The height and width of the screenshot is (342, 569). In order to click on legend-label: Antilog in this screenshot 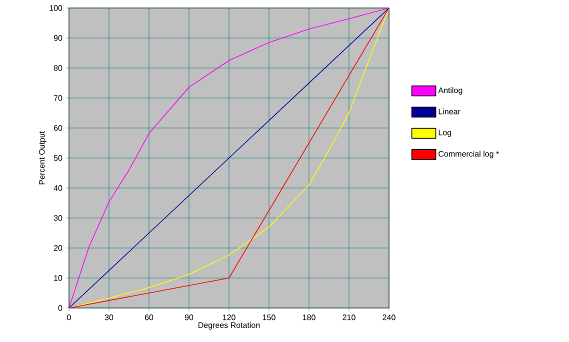, I will do `click(450, 91)`.